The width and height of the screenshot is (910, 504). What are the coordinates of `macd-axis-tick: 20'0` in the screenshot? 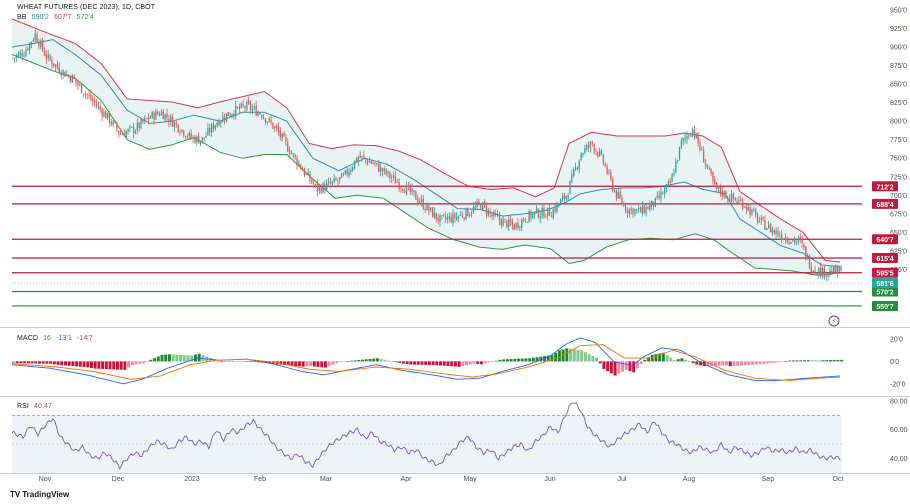 It's located at (896, 339).